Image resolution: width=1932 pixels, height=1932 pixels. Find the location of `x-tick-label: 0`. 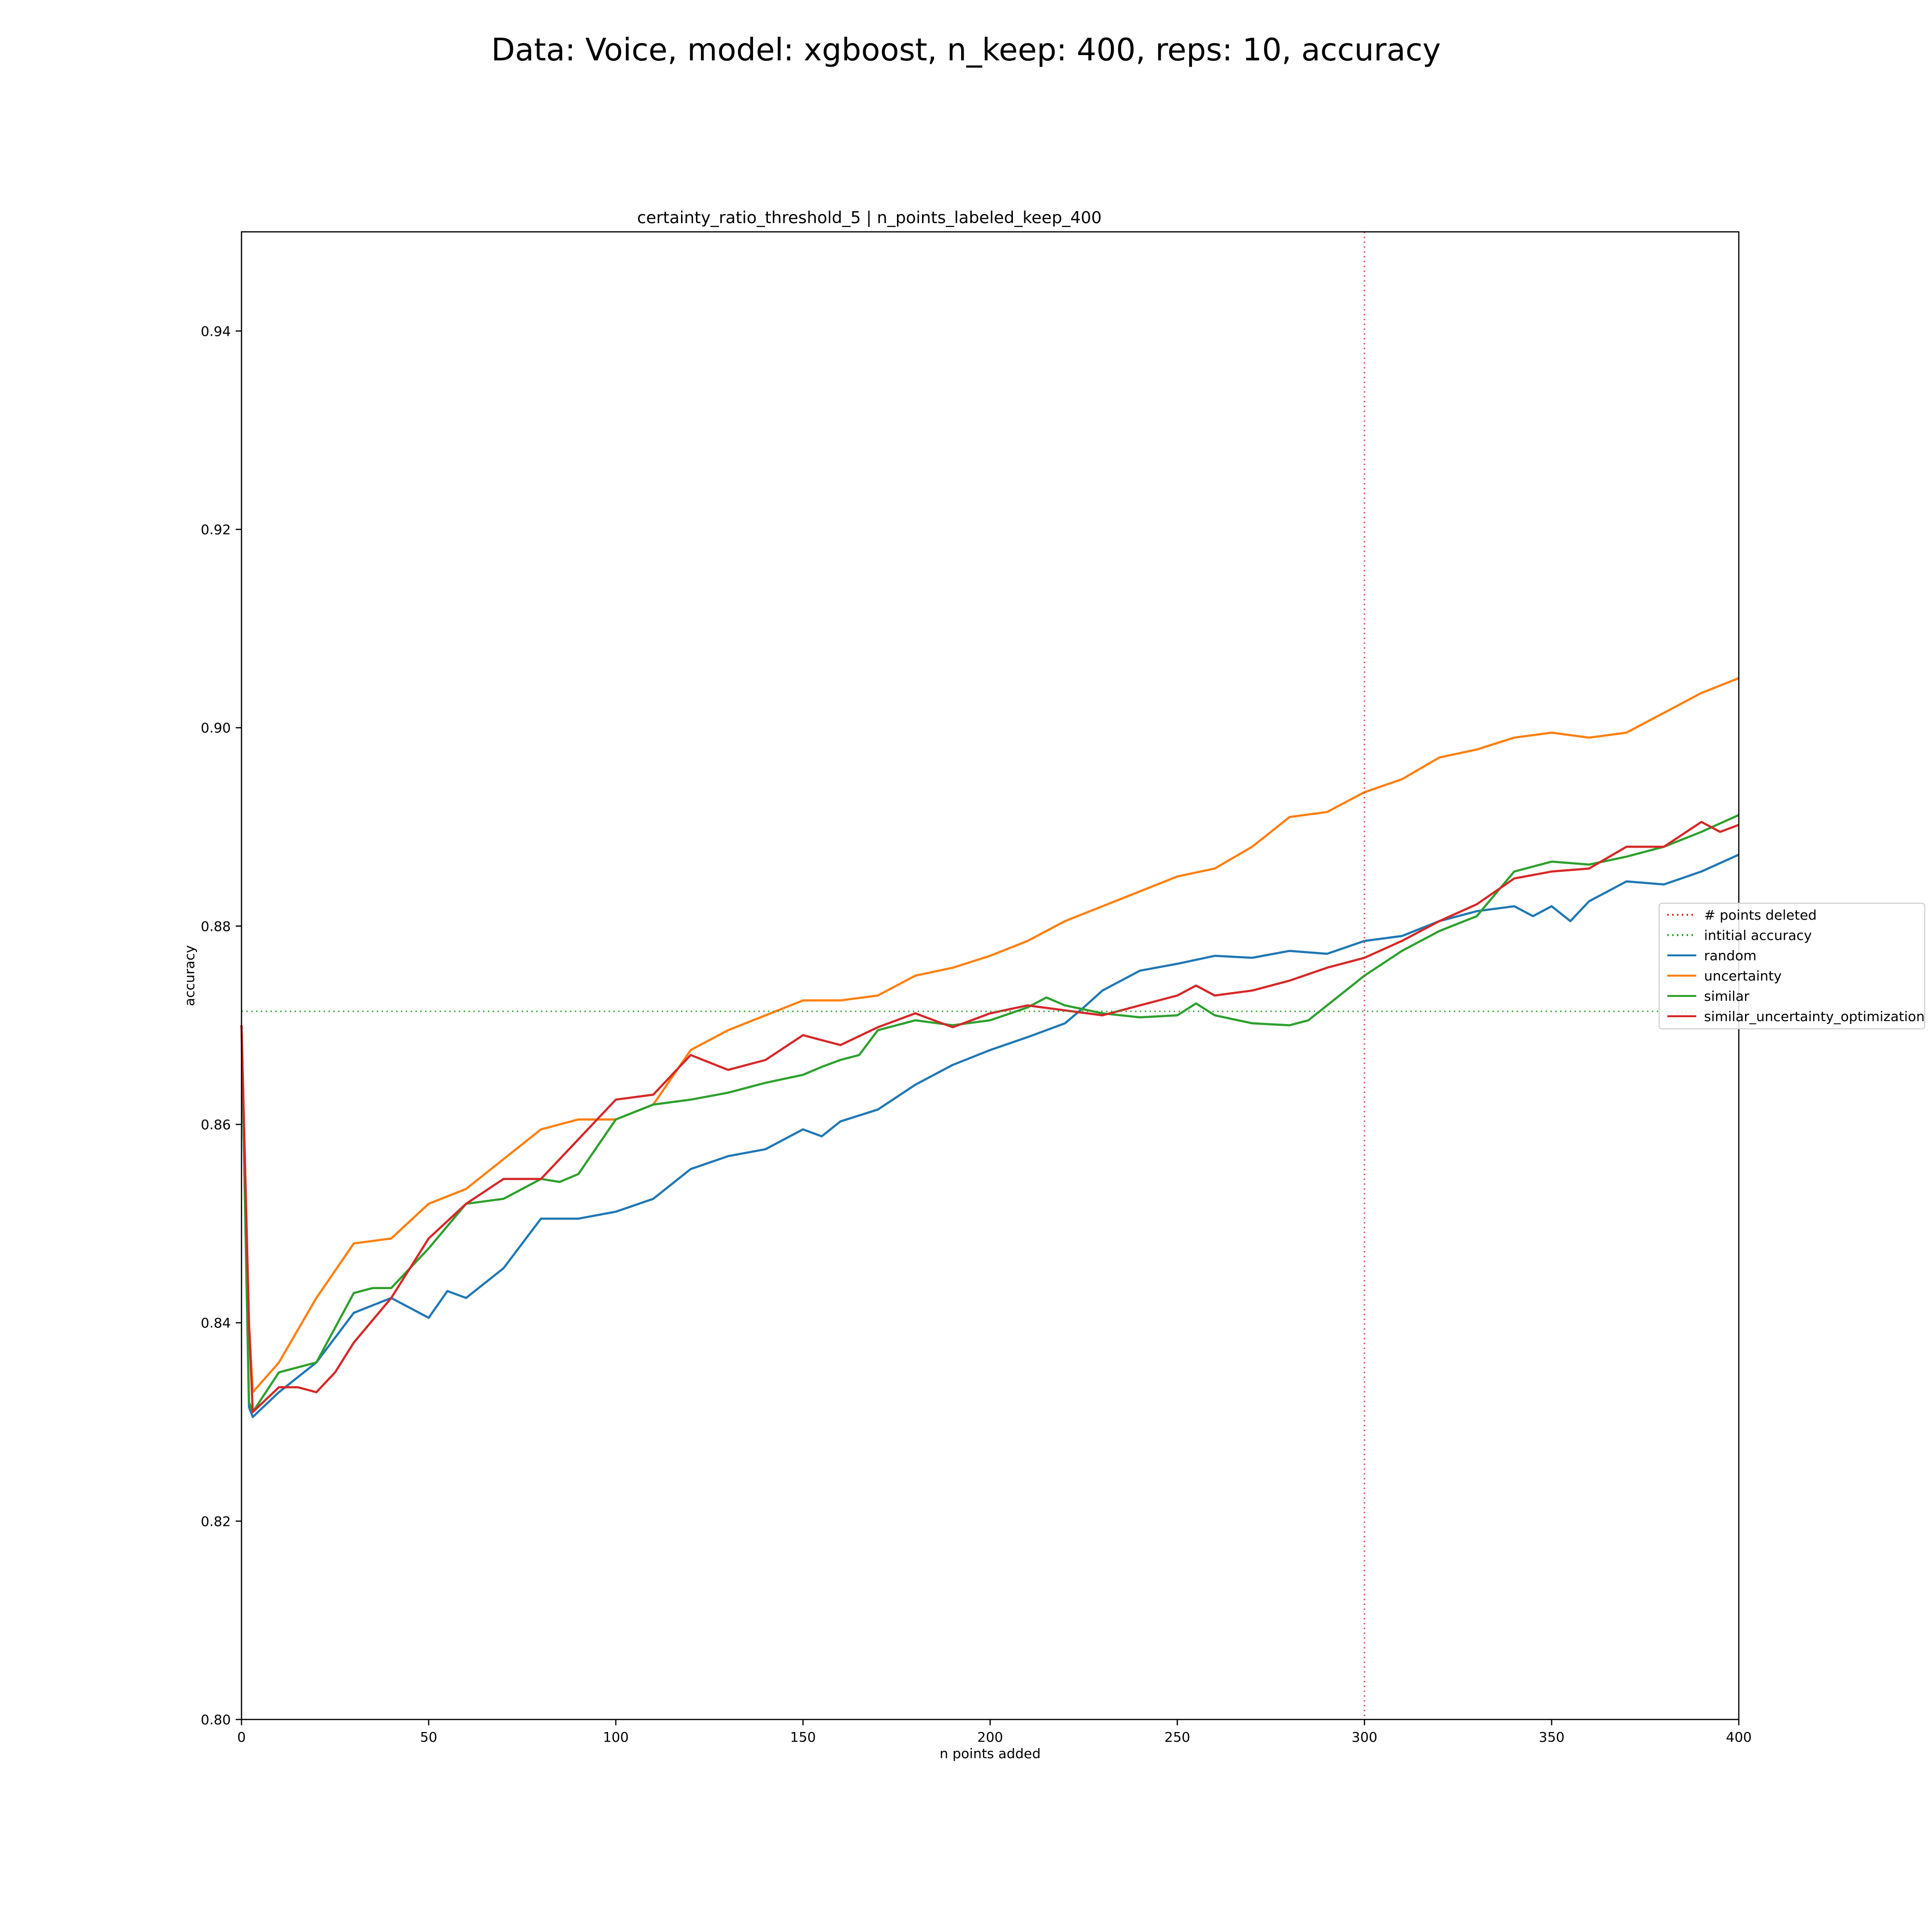

x-tick-label: 0 is located at coordinates (241, 1737).